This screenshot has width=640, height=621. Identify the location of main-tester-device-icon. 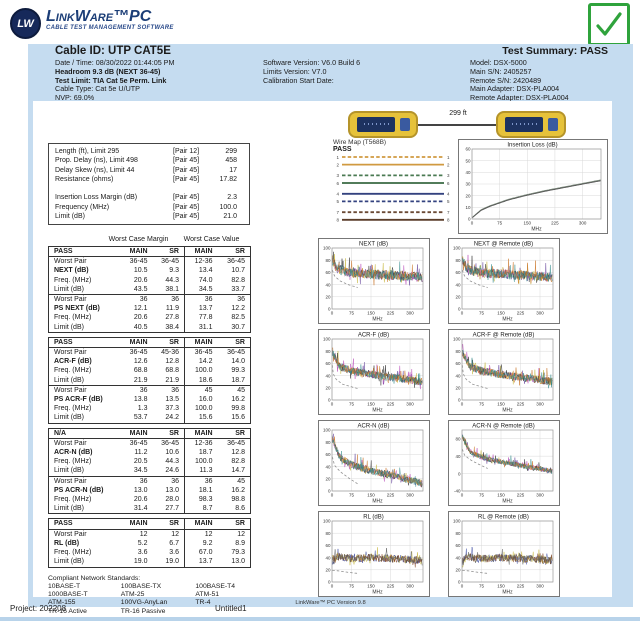
(383, 124).